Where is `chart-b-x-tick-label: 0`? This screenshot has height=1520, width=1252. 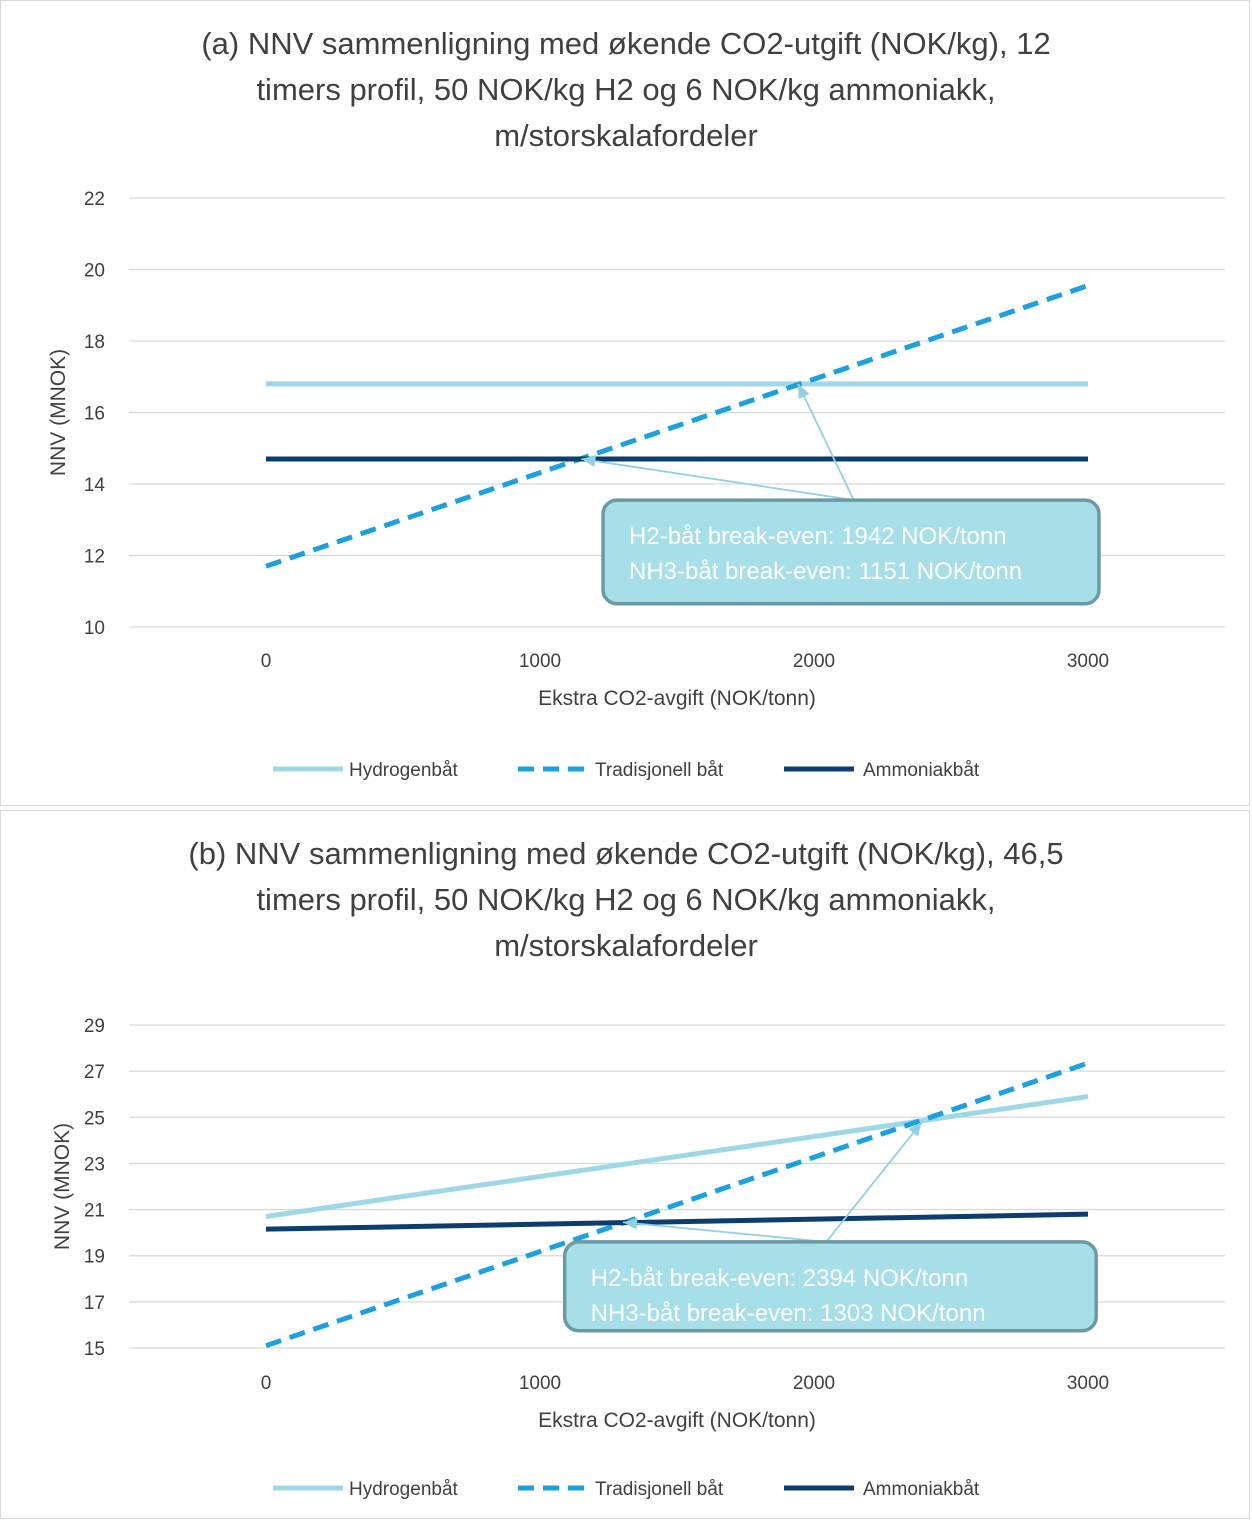 chart-b-x-tick-label: 0 is located at coordinates (266, 1383).